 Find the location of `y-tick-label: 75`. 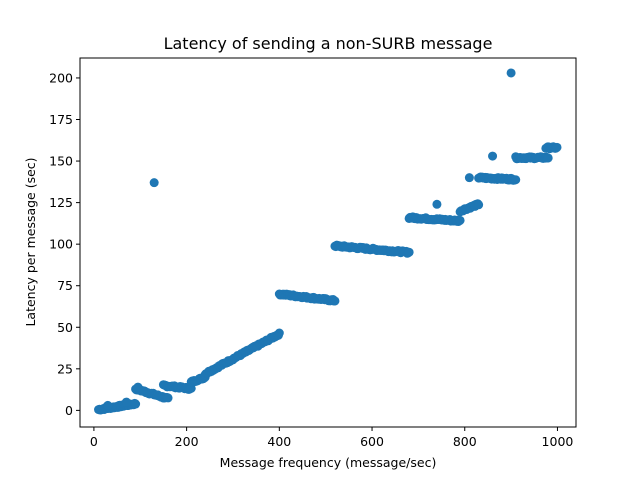

y-tick-label: 75 is located at coordinates (65, 285).